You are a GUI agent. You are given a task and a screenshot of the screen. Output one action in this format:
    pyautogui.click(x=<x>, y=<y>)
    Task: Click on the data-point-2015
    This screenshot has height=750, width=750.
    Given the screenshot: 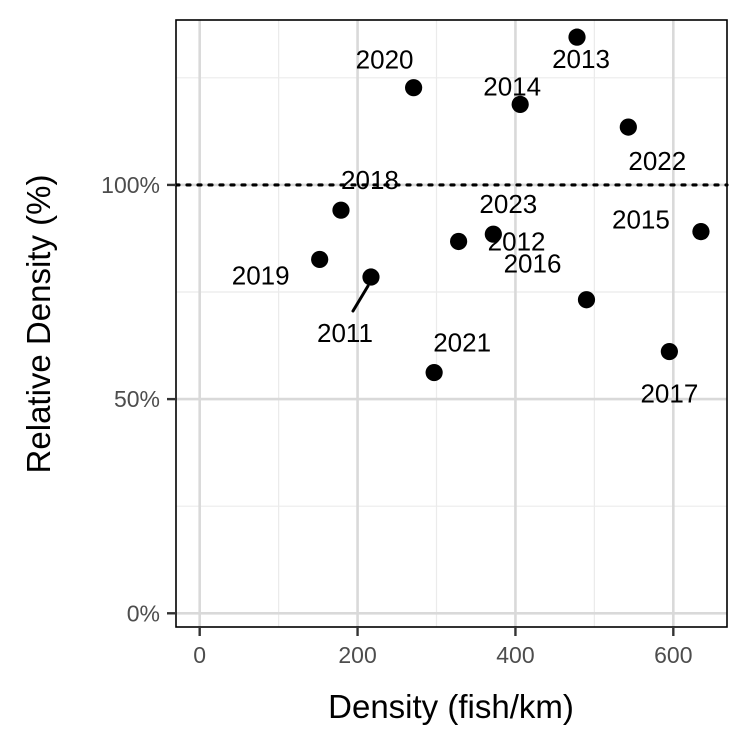 What is the action you would take?
    pyautogui.click(x=701, y=232)
    